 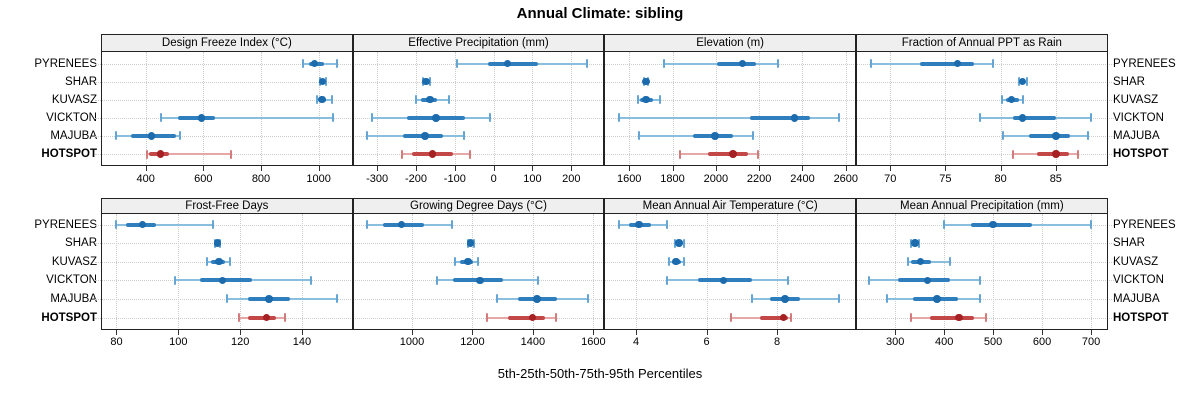 I want to click on row-label-right-majuba: MAJUBA, so click(x=1136, y=135).